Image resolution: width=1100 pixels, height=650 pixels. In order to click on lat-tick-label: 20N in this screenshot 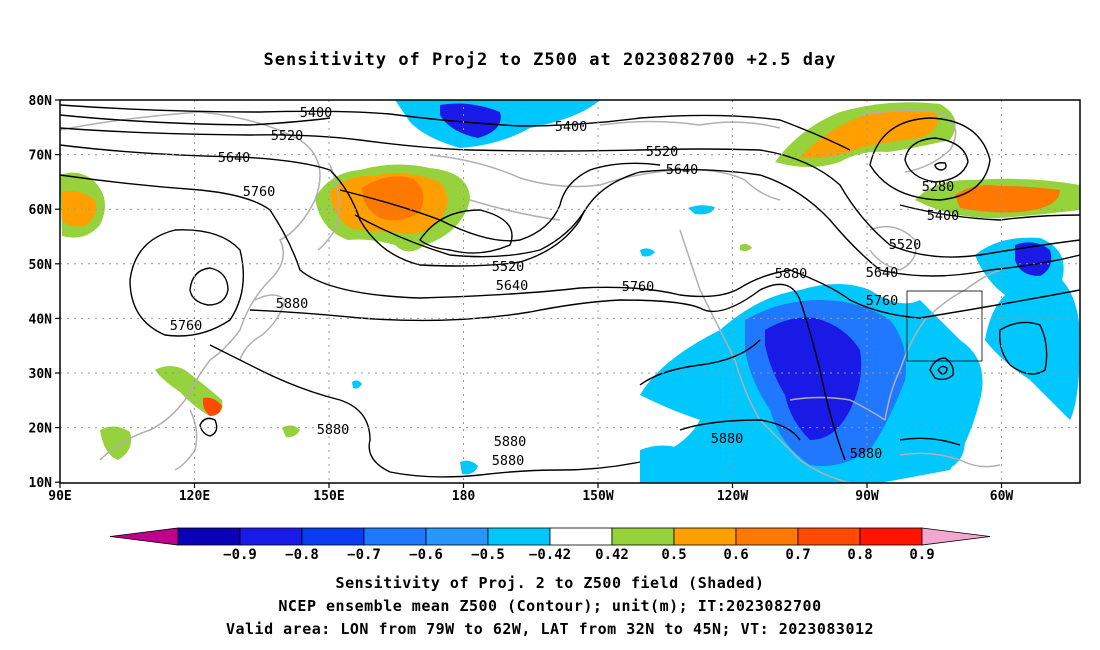, I will do `click(41, 429)`.